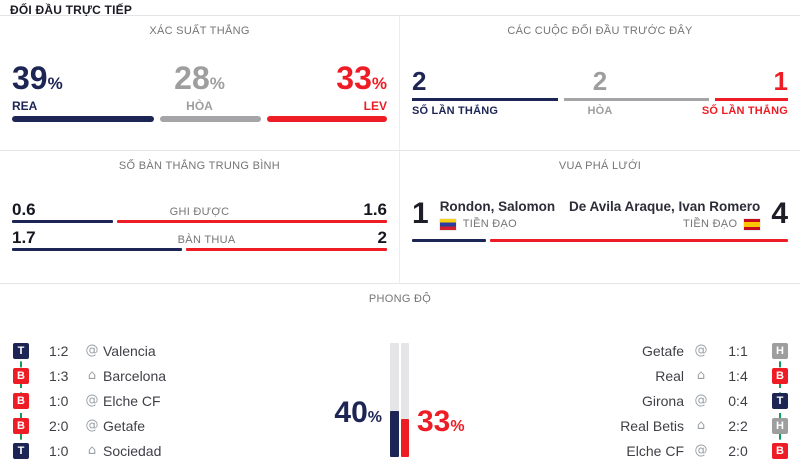 The width and height of the screenshot is (800, 474). I want to click on previous-meetings-bar, so click(600, 99).